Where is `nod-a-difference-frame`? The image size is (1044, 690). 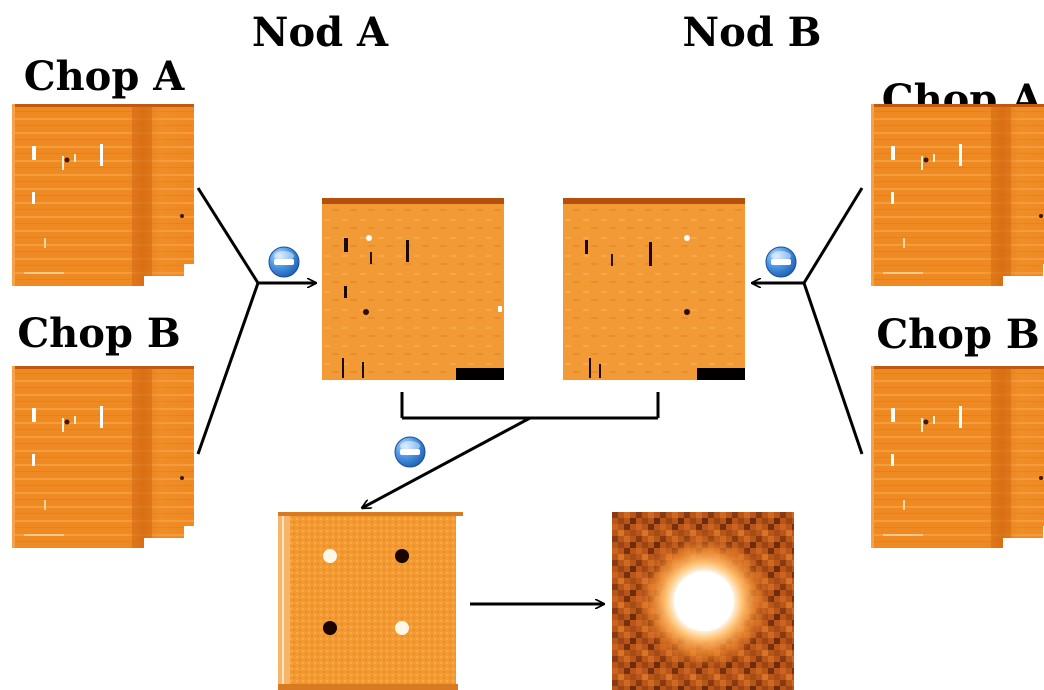 nod-a-difference-frame is located at coordinates (413, 289).